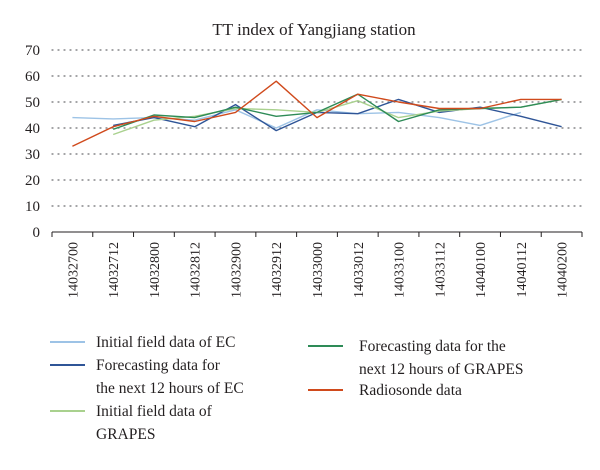 Image resolution: width=600 pixels, height=470 pixels. I want to click on x-tick-label: 14033012, so click(359, 270).